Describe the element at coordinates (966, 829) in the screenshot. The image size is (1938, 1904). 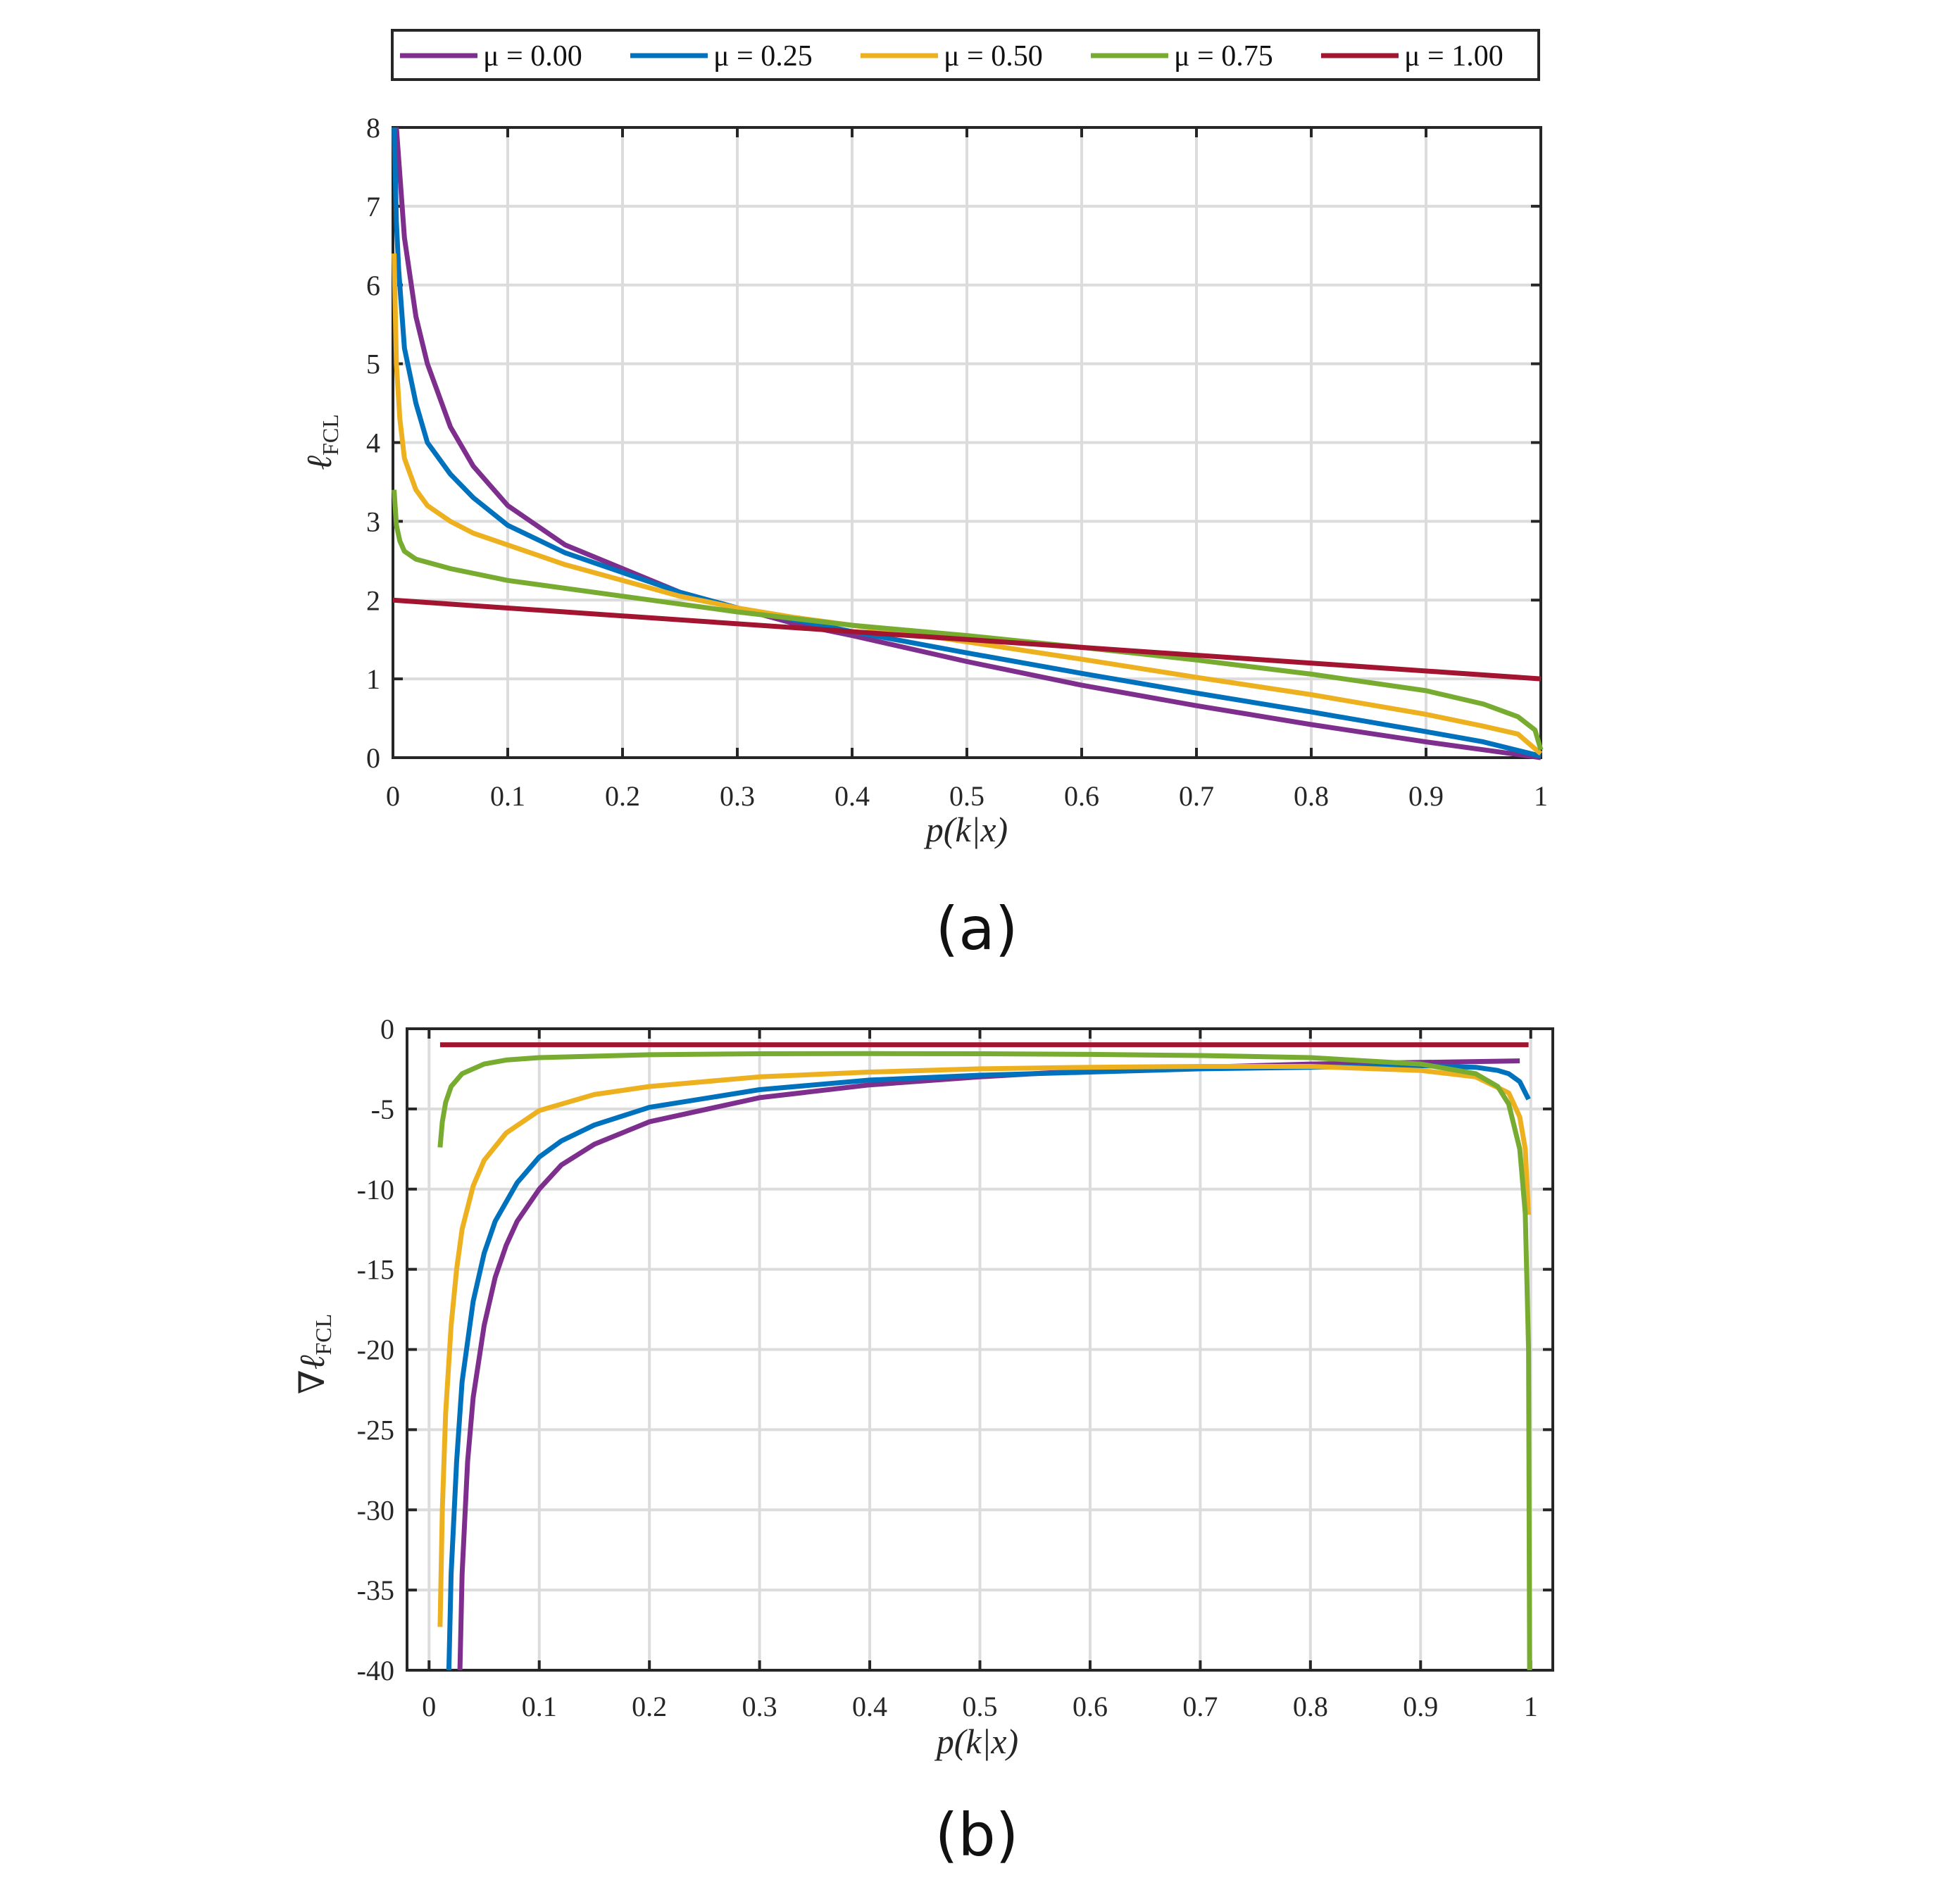
I see `x-axis-label-a: p(k|x)` at that location.